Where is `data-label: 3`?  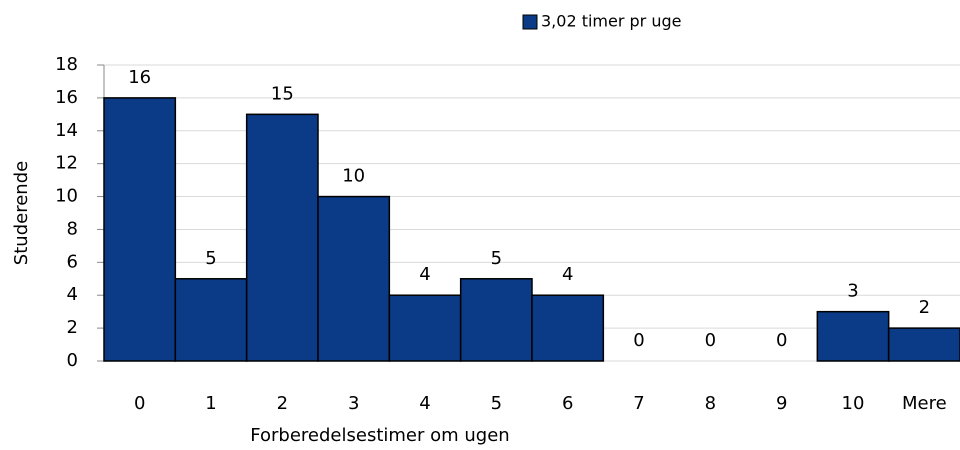
data-label: 3 is located at coordinates (852, 291).